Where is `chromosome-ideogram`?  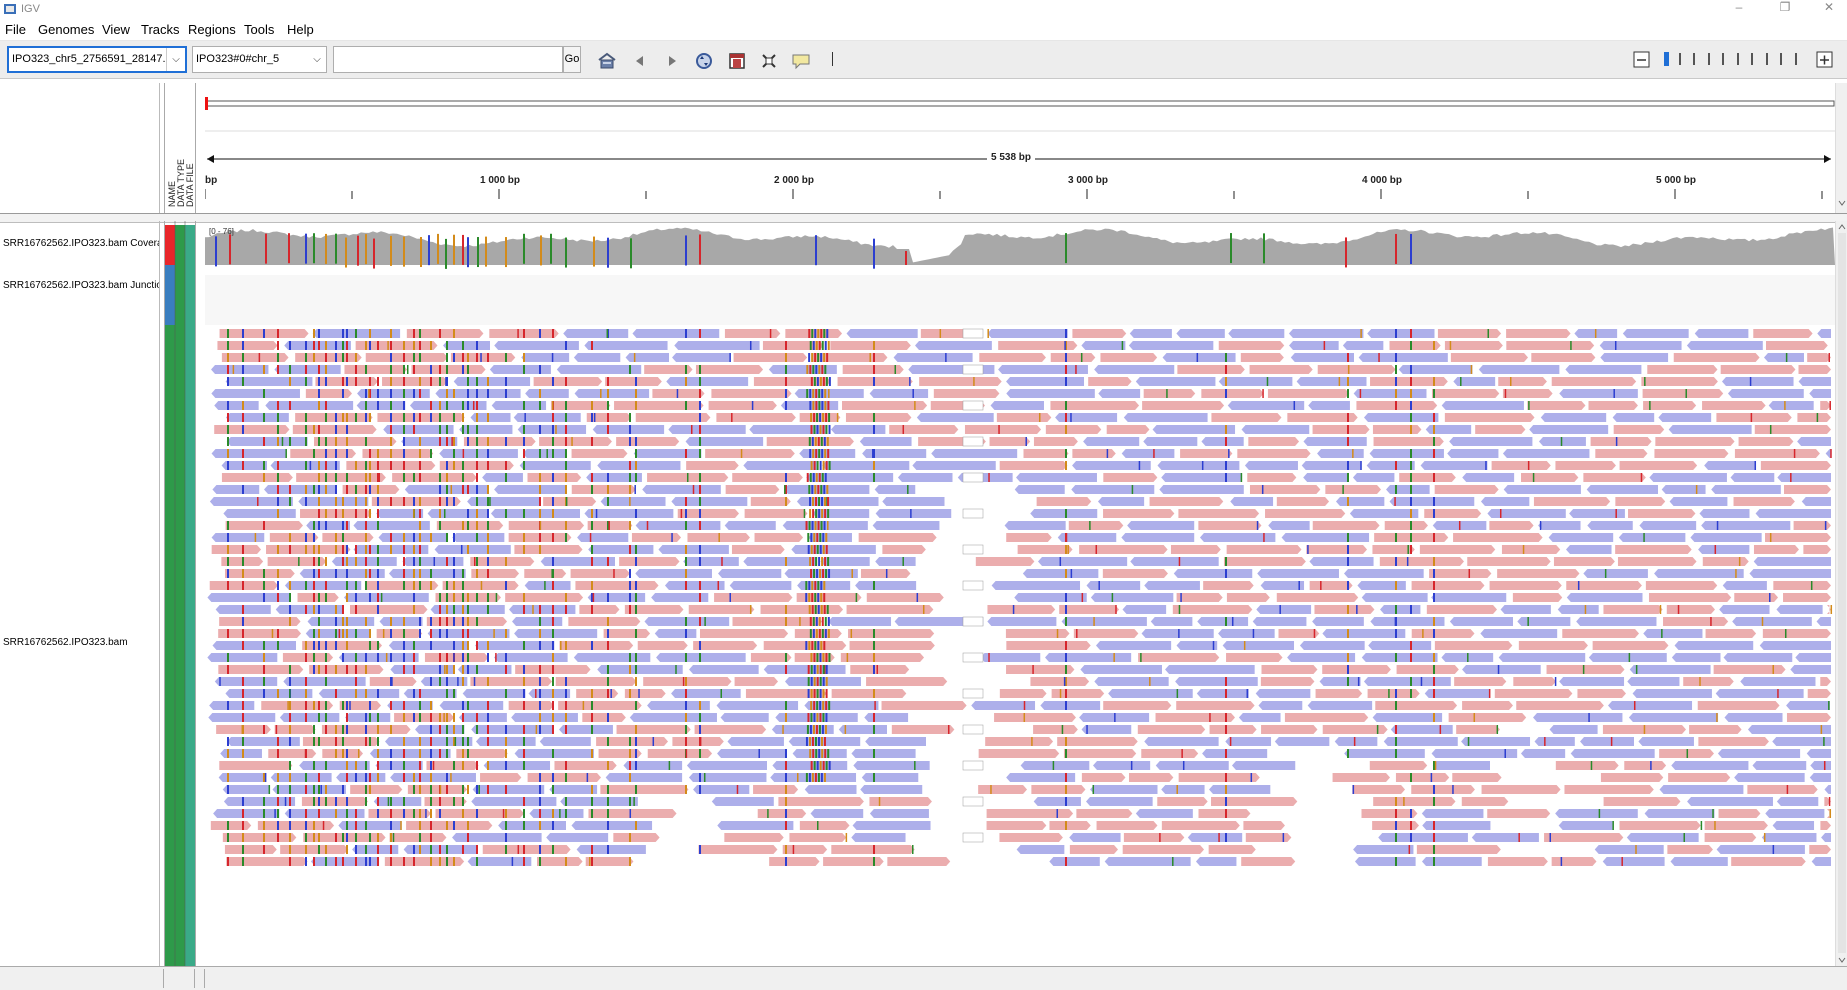 chromosome-ideogram is located at coordinates (1020, 148).